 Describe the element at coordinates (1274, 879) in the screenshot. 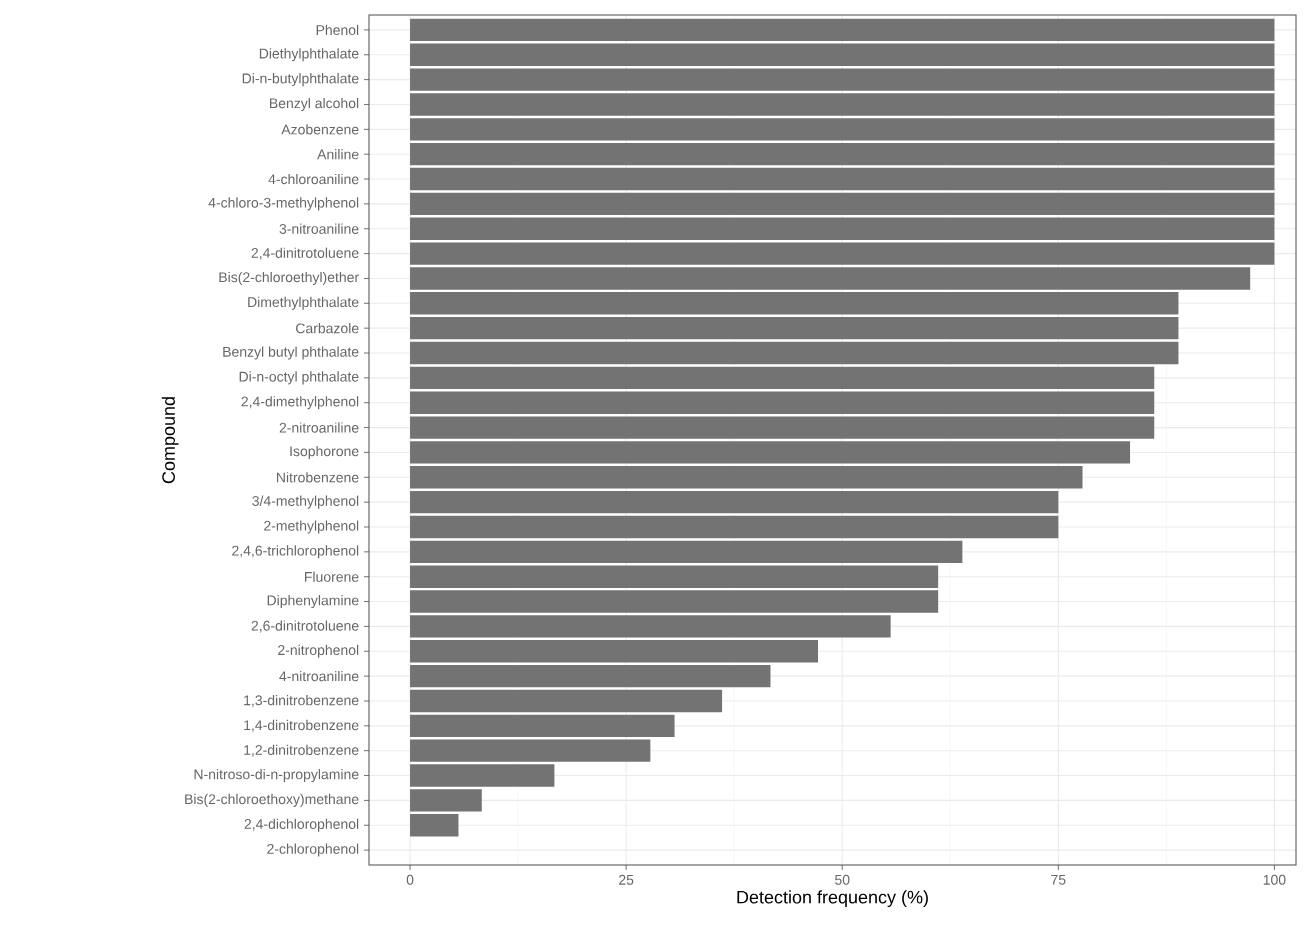

I see `x-tick-label: 100` at that location.